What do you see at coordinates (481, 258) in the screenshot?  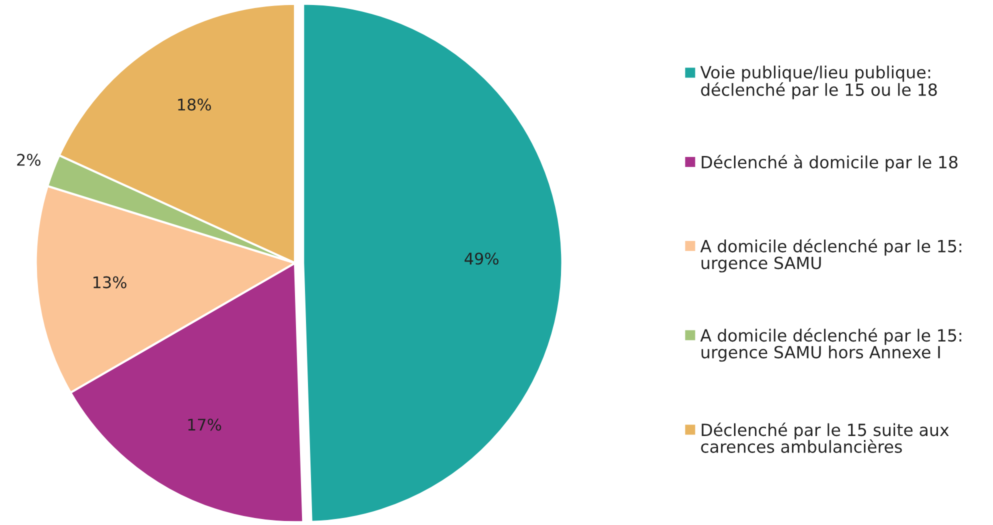 I see `data-label: 49%` at bounding box center [481, 258].